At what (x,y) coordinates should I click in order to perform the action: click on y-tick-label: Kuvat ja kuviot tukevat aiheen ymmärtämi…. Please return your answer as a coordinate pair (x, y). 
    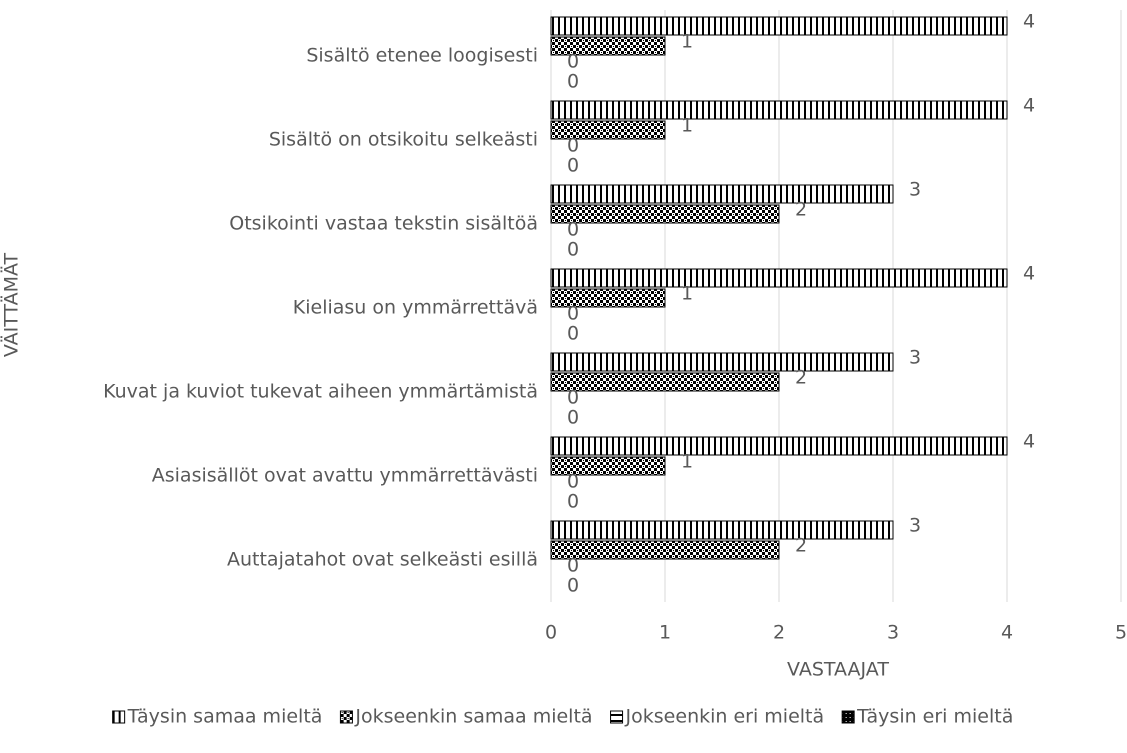
    Looking at the image, I should click on (320, 392).